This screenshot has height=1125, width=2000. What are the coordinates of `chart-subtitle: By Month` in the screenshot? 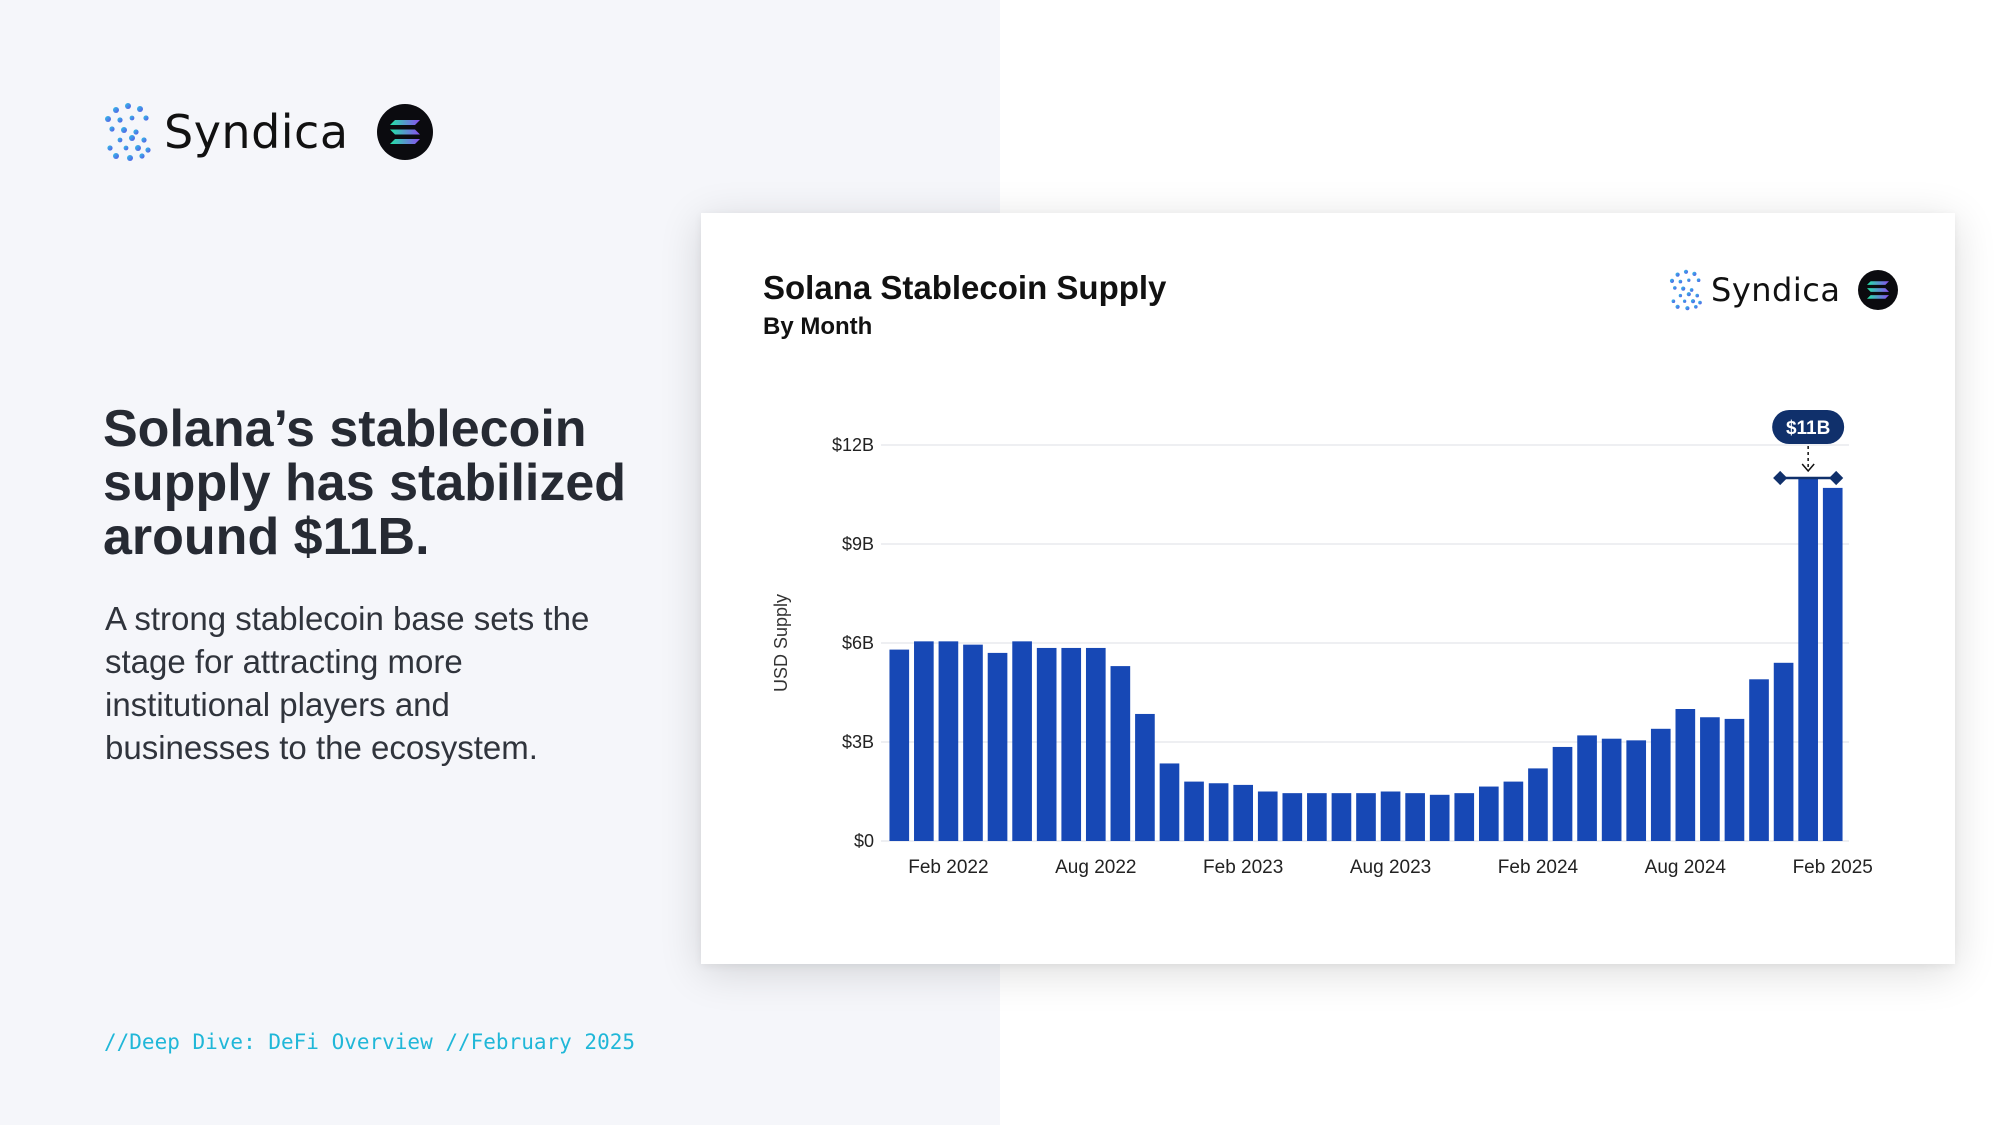 It's located at (818, 326).